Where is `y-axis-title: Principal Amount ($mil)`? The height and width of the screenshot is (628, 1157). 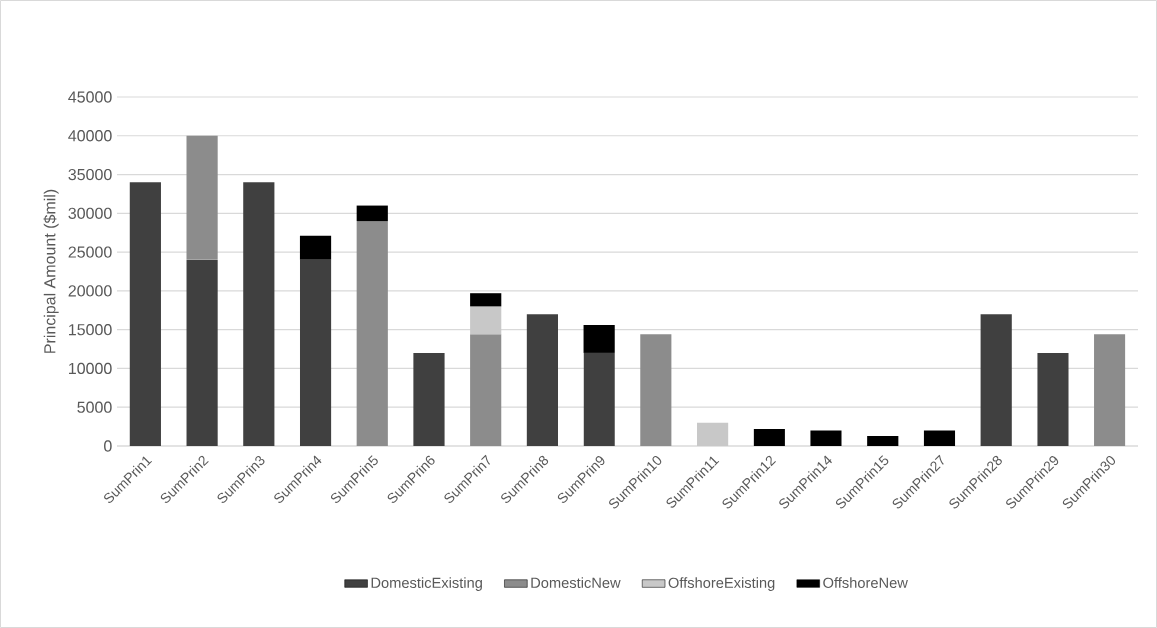 y-axis-title: Principal Amount ($mil) is located at coordinates (51, 271).